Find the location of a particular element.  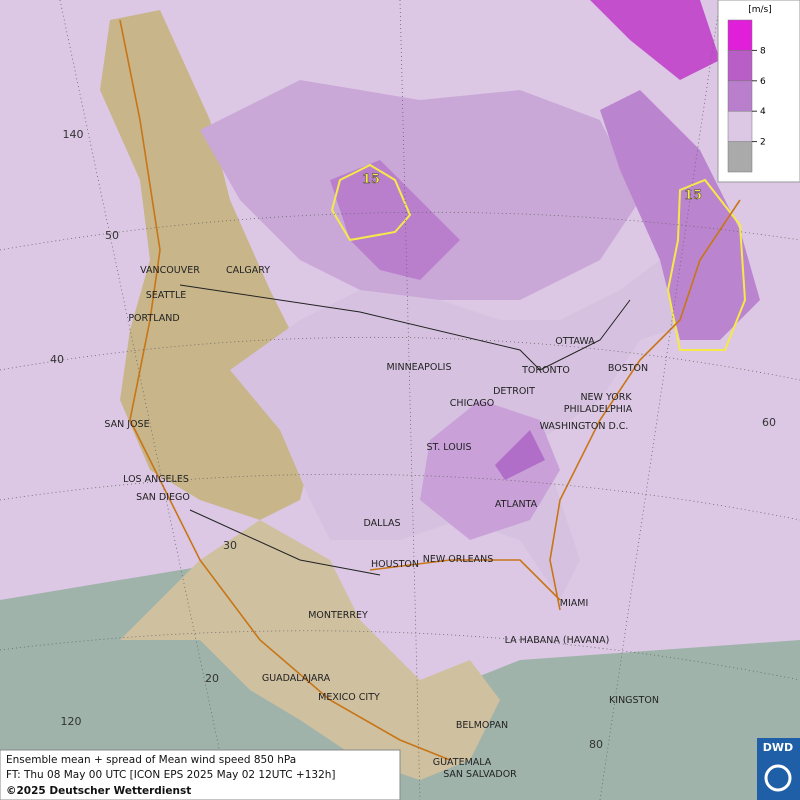

grid-label: 40 is located at coordinates (57, 359).